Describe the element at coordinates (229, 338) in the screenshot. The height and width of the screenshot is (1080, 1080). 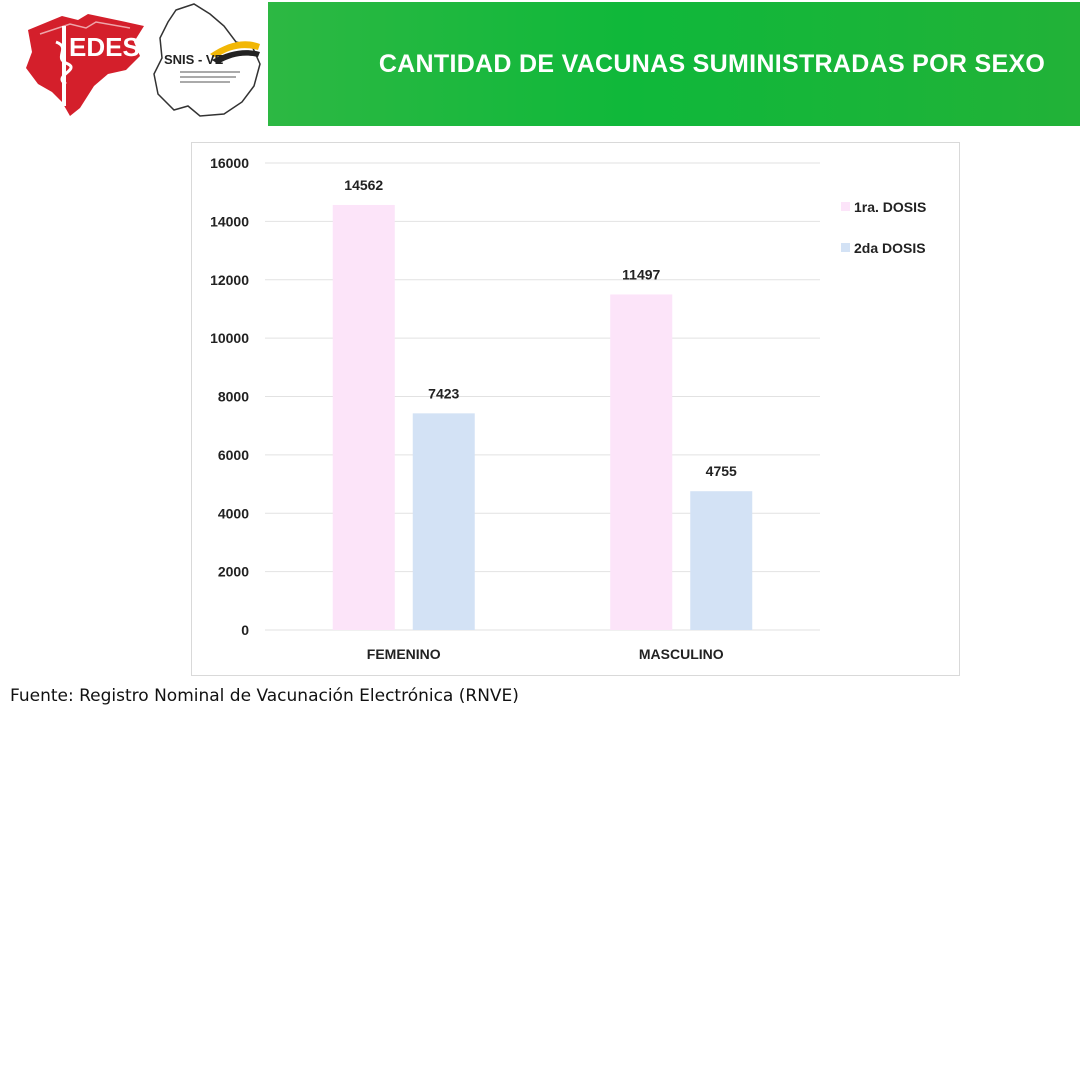
I see `y-tick-label: 10000` at that location.